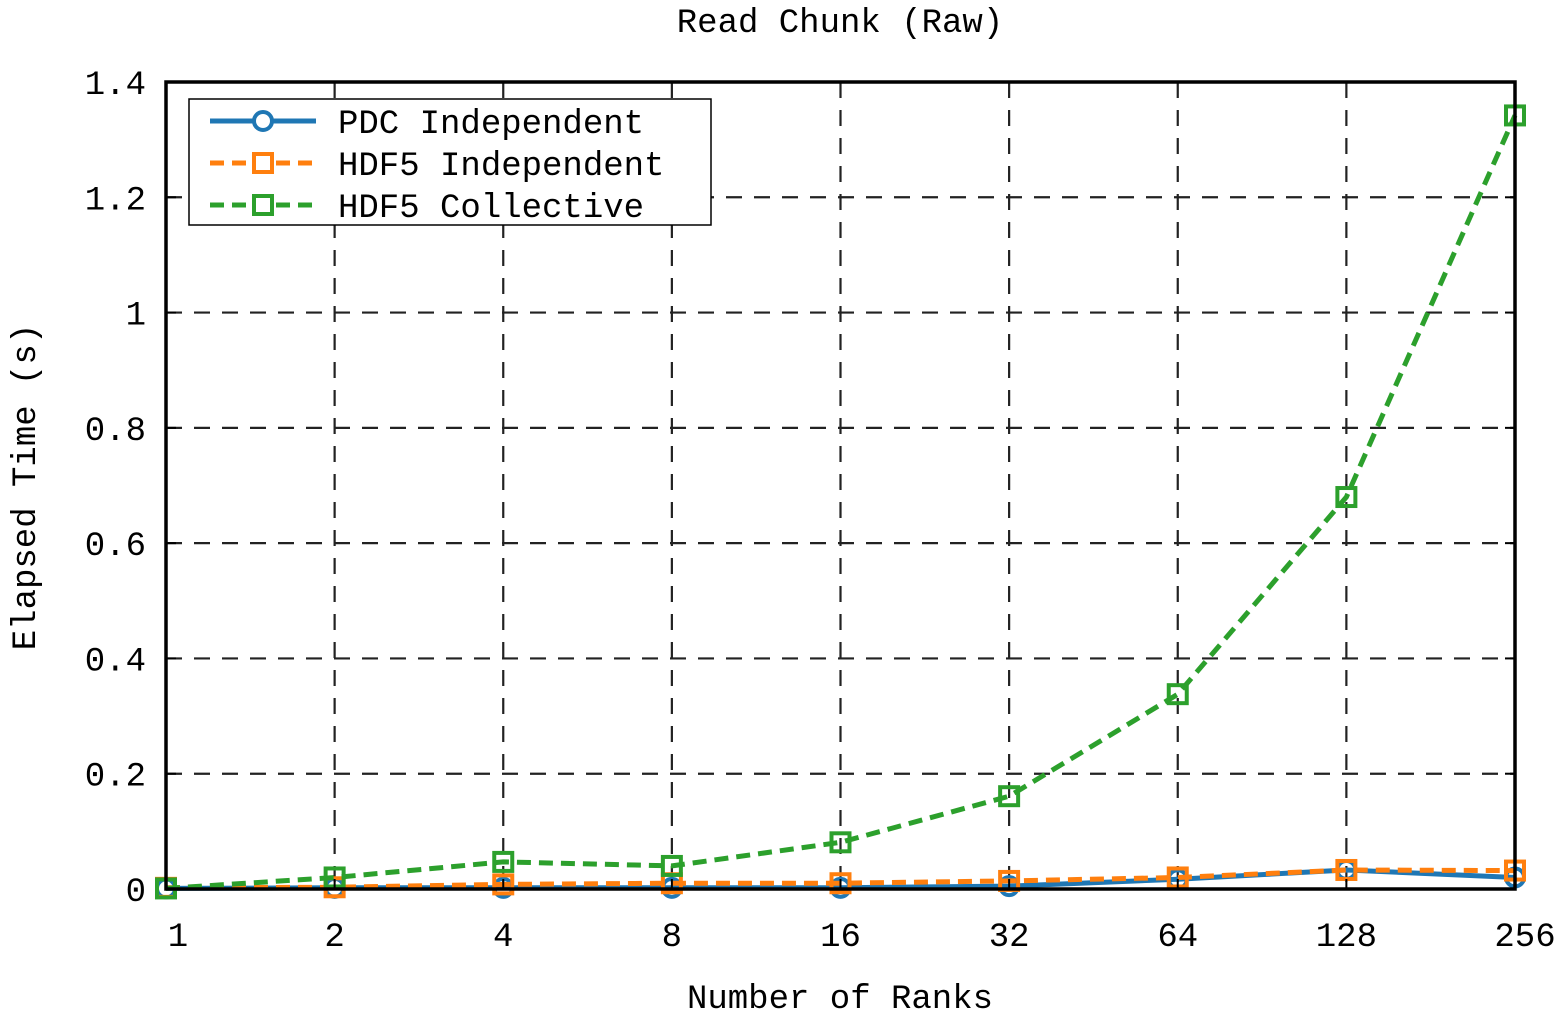  Describe the element at coordinates (334, 938) in the screenshot. I see `x-tick-label: 2` at that location.